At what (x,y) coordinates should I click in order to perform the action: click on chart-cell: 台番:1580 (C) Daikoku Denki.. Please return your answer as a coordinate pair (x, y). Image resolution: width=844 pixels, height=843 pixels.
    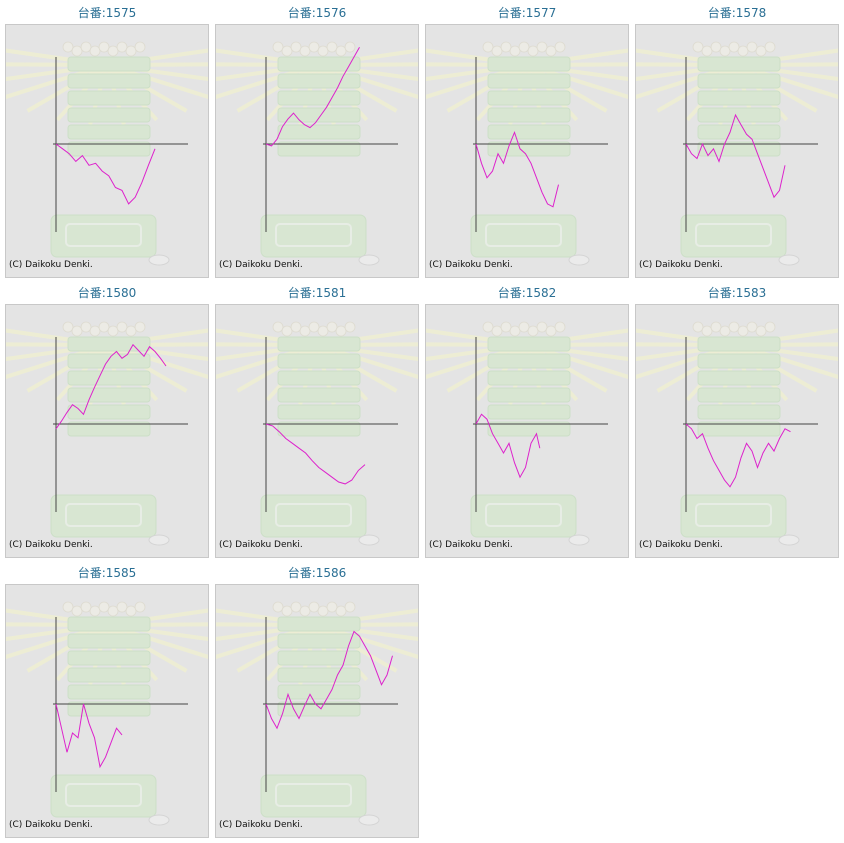
    Looking at the image, I should click on (107, 421).